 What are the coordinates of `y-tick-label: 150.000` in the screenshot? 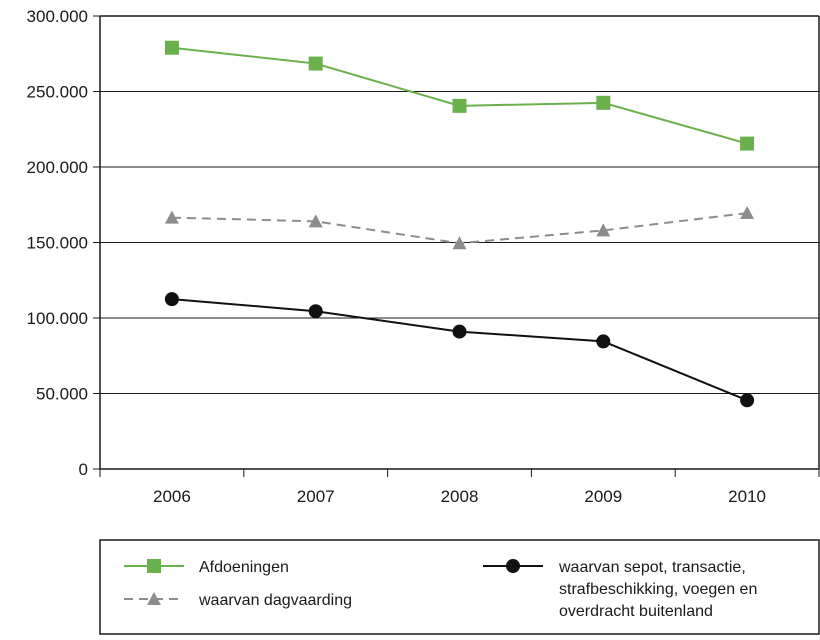 It's located at (57, 243).